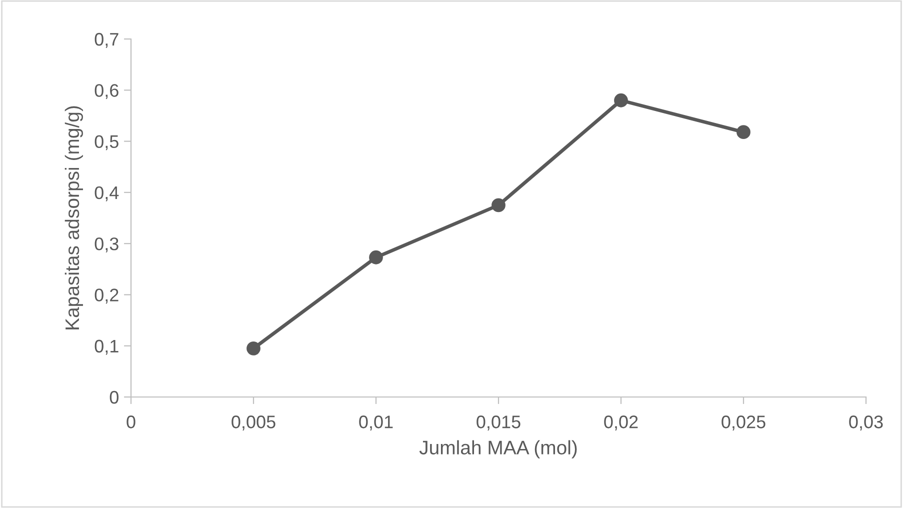  Describe the element at coordinates (498, 449) in the screenshot. I see `x-axis-title: Jumlah MAA (mol)` at that location.